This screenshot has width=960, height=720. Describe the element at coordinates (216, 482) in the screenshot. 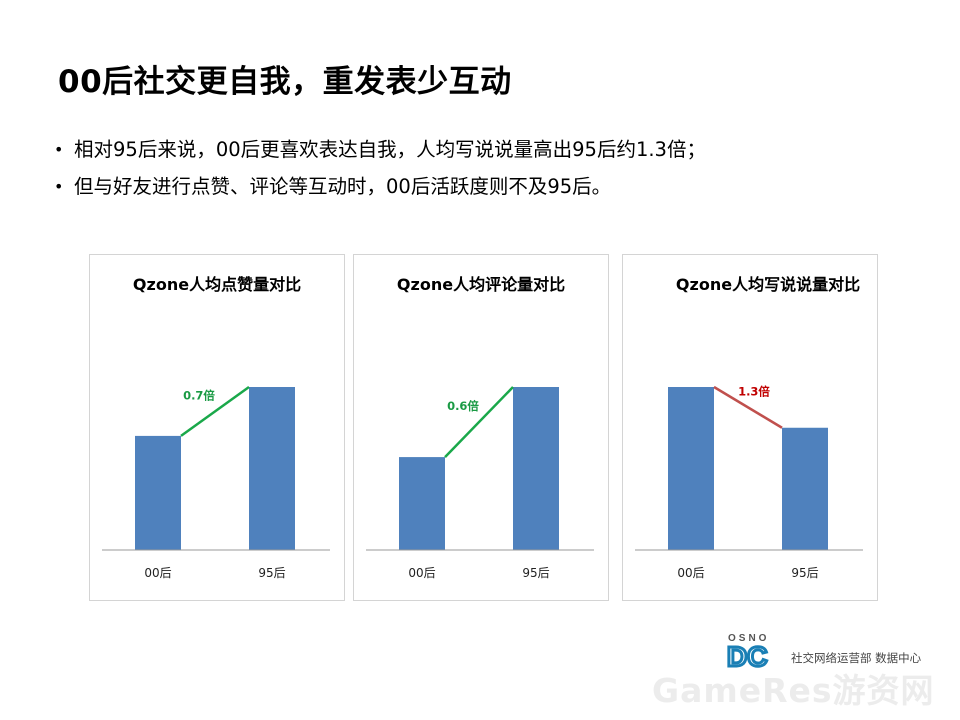

I see `chart-likes: 00后 95后 0.7倍` at that location.